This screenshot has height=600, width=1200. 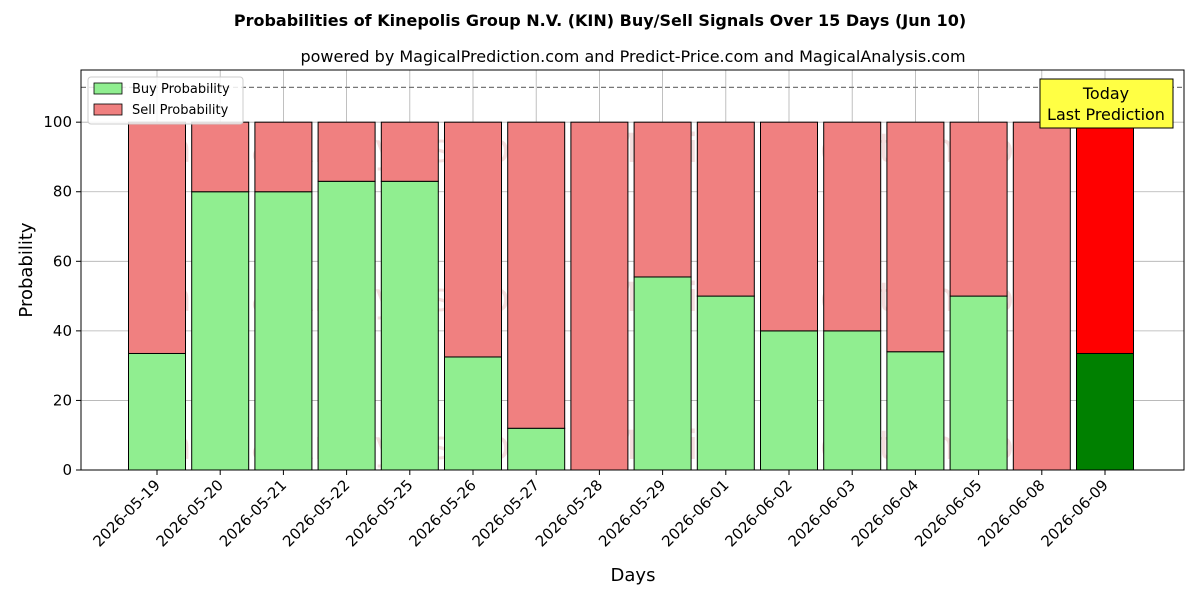 I want to click on x-tick-label: 2026-05-19, so click(x=126, y=513).